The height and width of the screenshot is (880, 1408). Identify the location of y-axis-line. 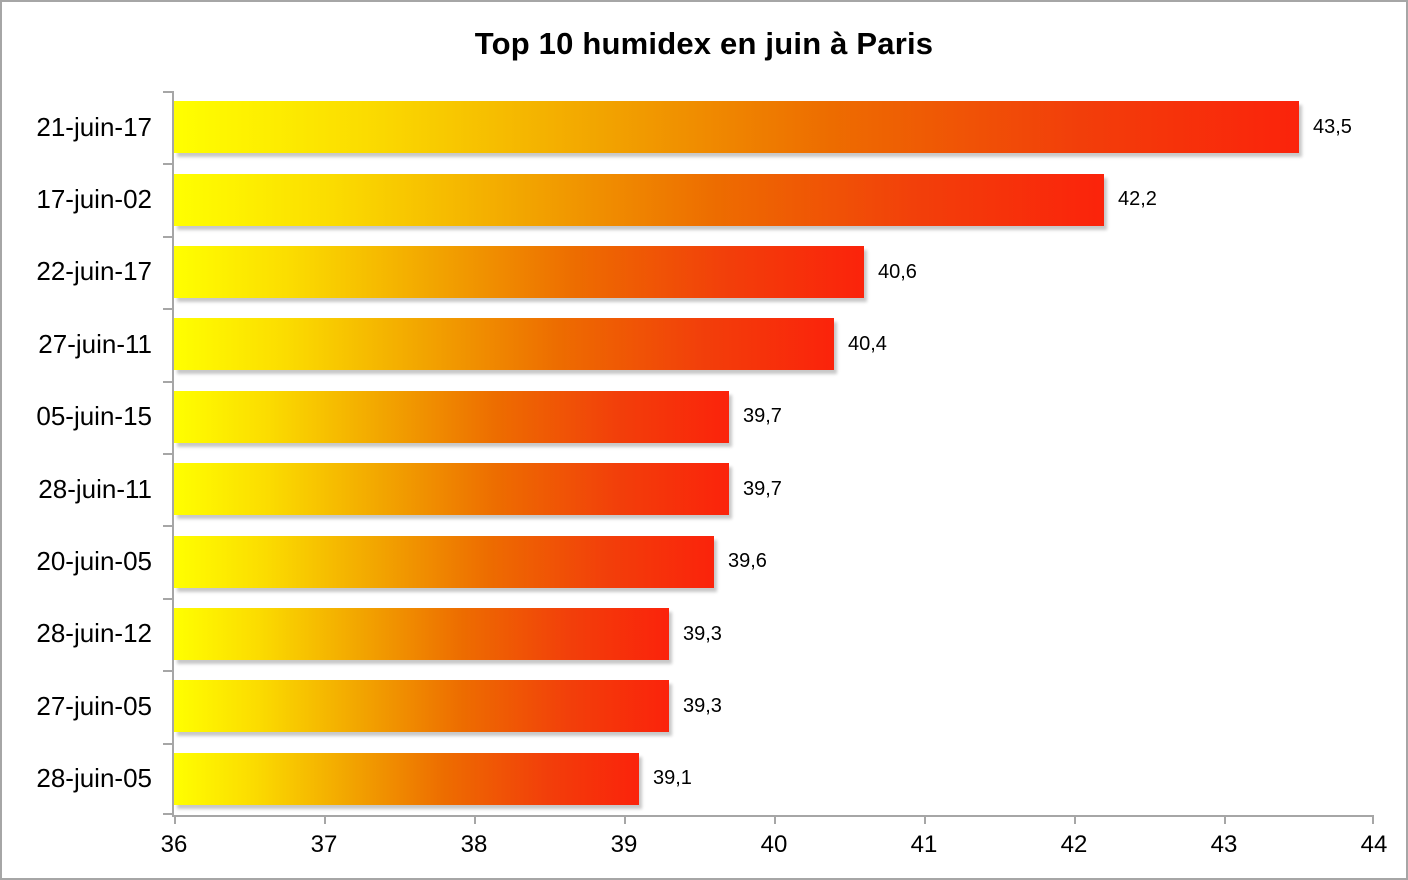
(173, 453).